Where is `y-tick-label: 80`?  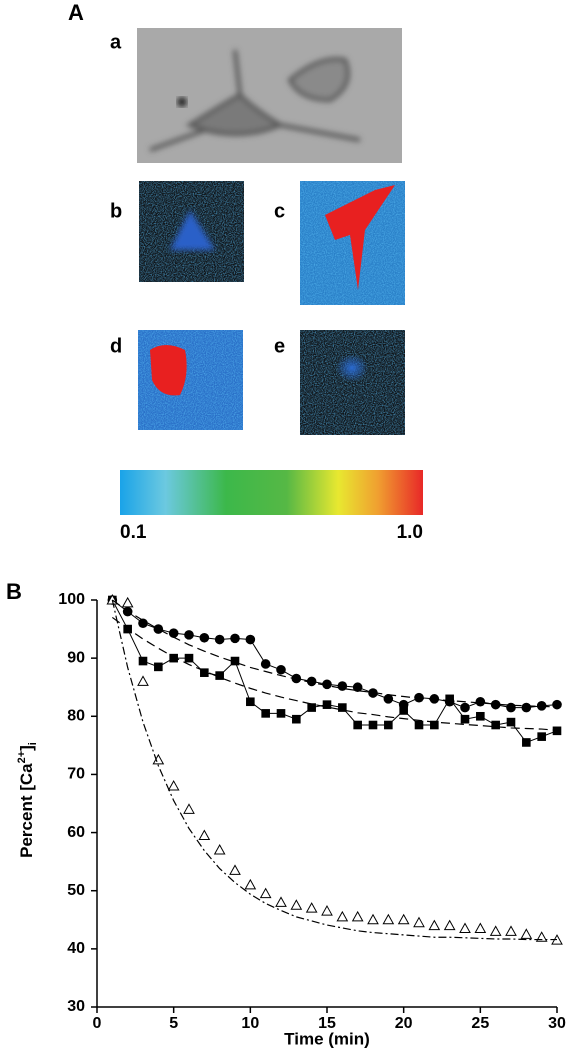 y-tick-label: 80 is located at coordinates (76, 716).